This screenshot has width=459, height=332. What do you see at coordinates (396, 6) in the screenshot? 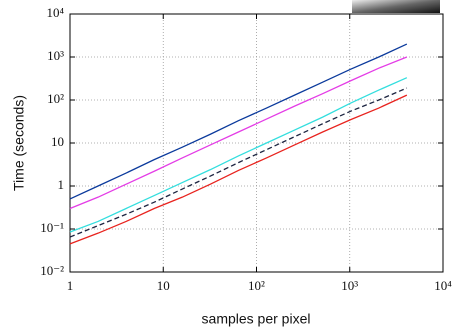
I see `thumbnail-image` at bounding box center [396, 6].